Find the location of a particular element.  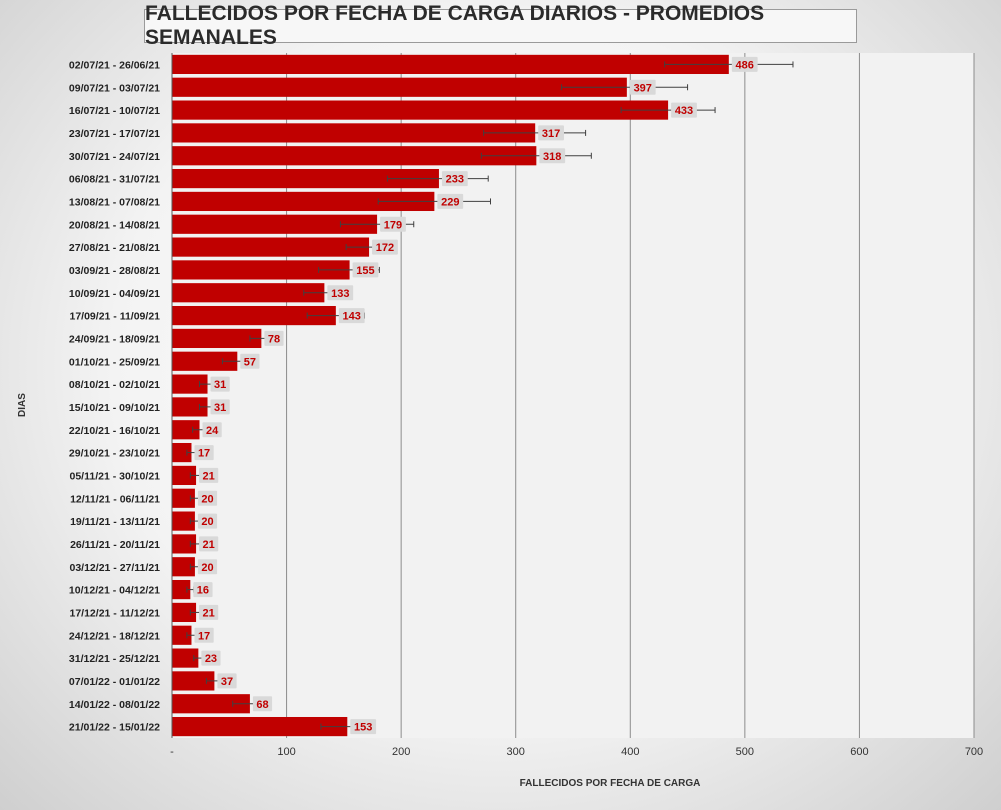

category-label: 20/08/21 - 14/08/21 is located at coordinates (114, 225).